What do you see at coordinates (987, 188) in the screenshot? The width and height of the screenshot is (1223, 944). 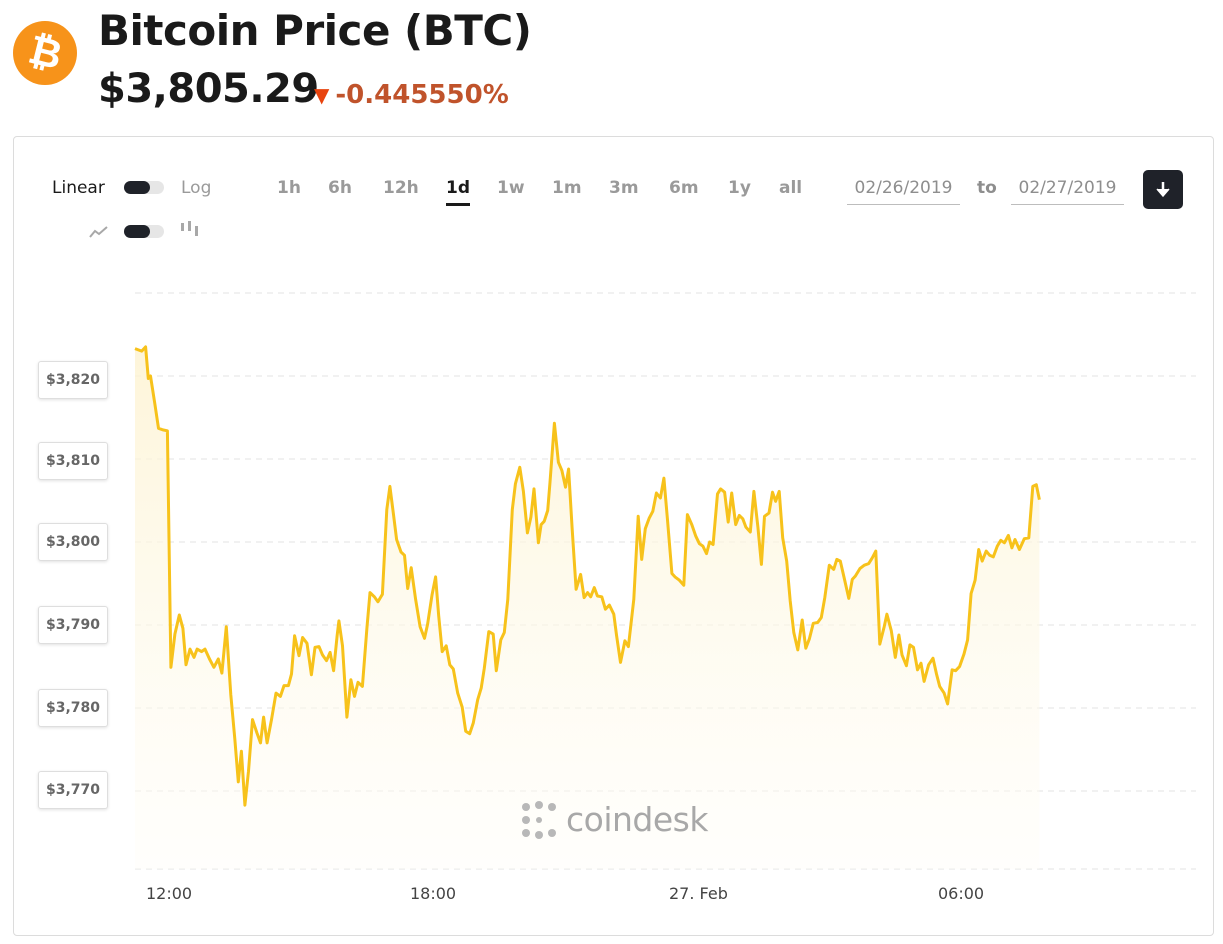 I see `date-to-separator: to` at bounding box center [987, 188].